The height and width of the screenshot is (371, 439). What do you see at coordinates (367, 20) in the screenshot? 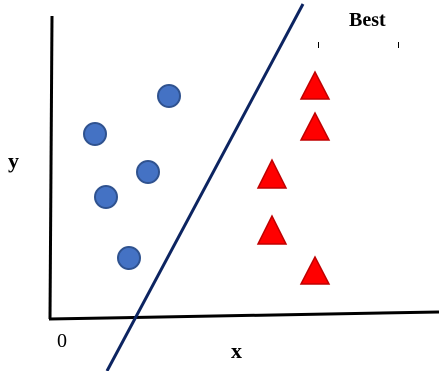
I see `diagram-title: Best` at bounding box center [367, 20].